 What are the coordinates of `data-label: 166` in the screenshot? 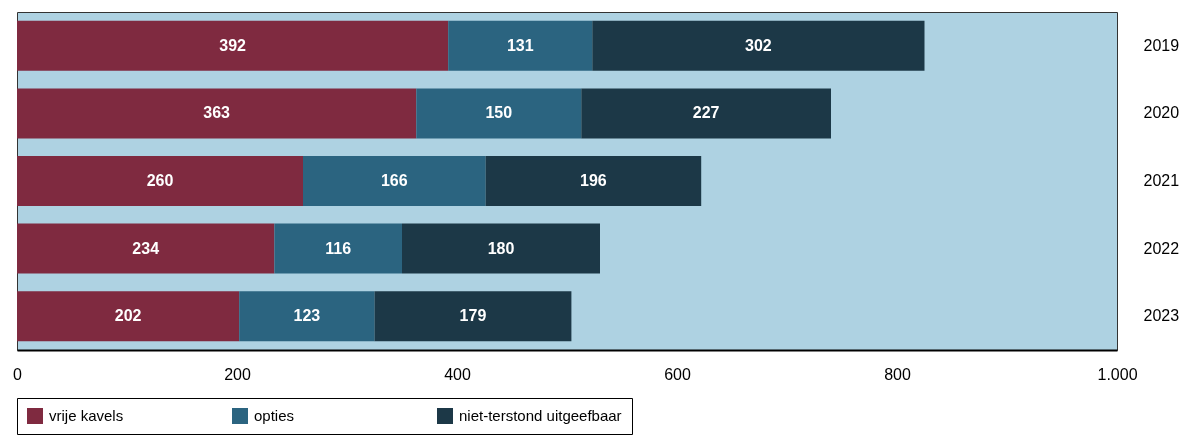 It's located at (394, 180).